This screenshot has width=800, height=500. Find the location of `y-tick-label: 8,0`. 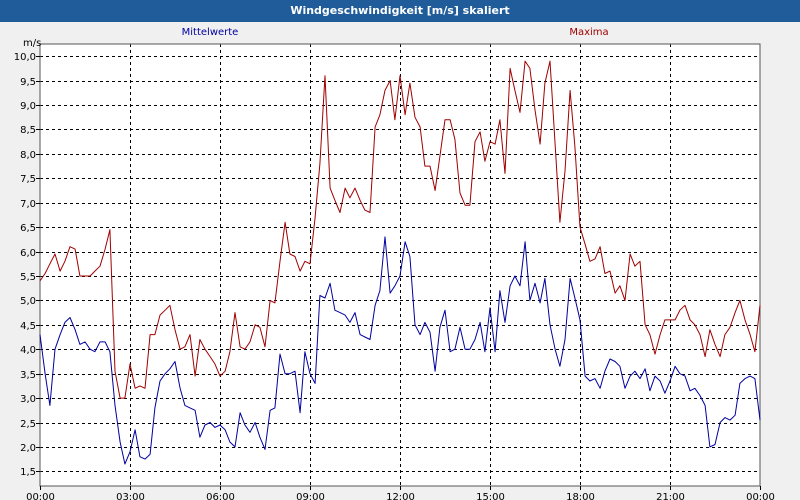

y-tick-label: 8,0 is located at coordinates (28, 155).